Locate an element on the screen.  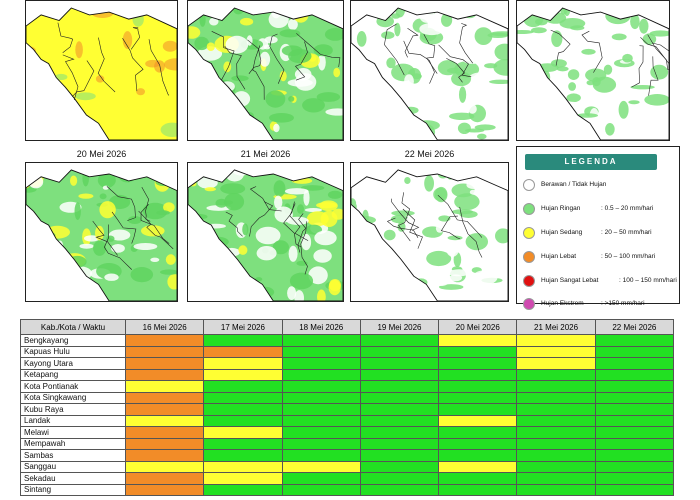
rain-area is located at coordinates (101, 74).